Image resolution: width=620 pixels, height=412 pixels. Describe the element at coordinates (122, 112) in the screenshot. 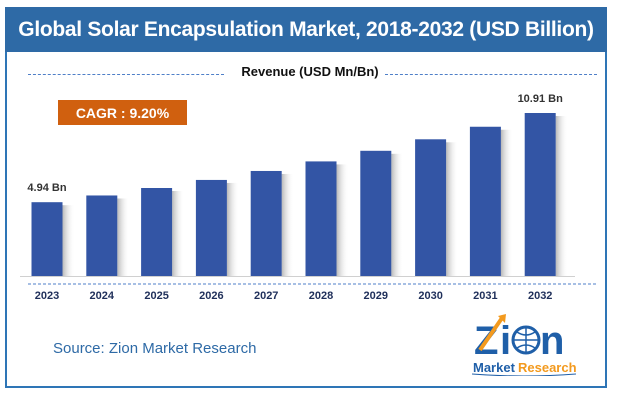

I see `cagr-badge: CAGR : 9.20%` at that location.